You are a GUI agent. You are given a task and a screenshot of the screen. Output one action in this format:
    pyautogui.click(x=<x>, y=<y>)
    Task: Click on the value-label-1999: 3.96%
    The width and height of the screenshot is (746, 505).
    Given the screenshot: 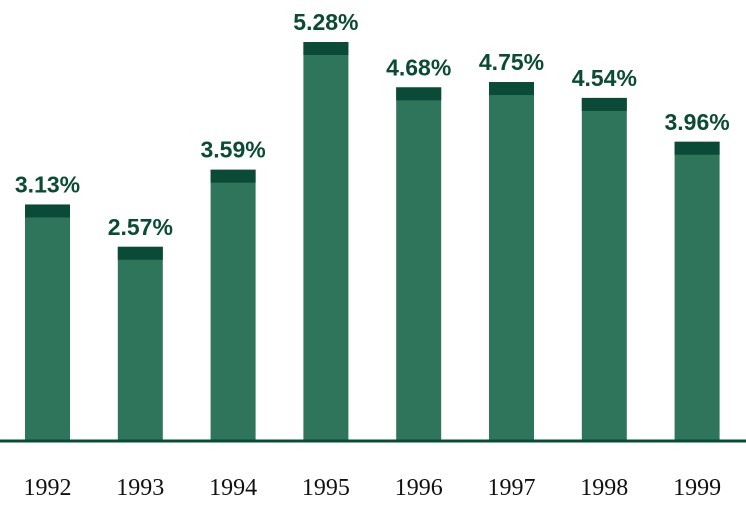 What is the action you would take?
    pyautogui.click(x=696, y=122)
    